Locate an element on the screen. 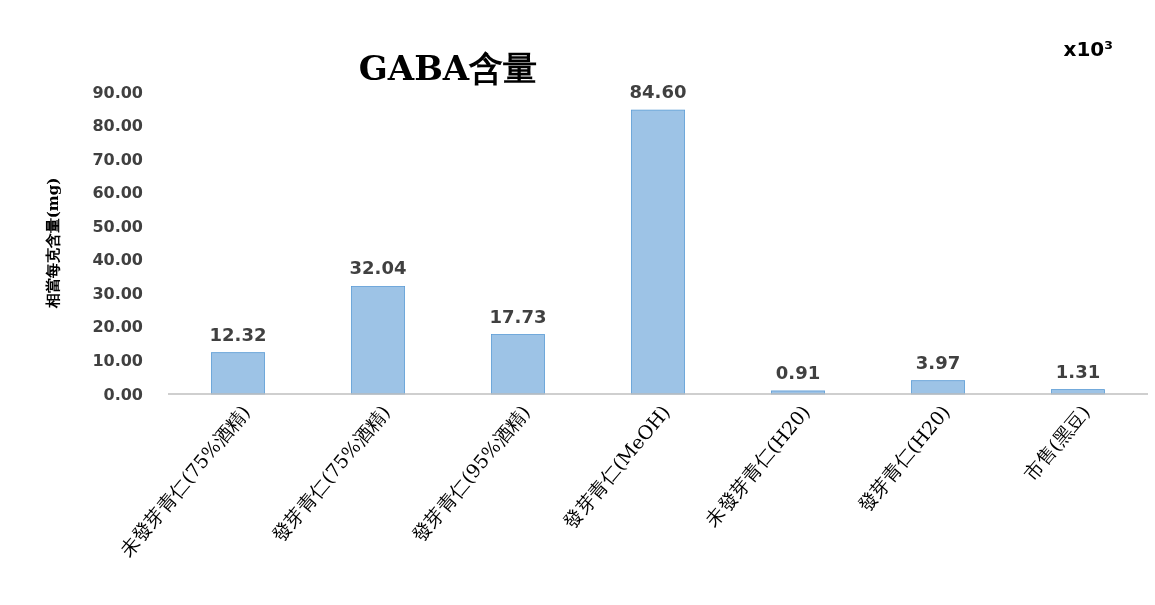 Image resolution: width=1155 pixels, height=605 pixels. y-tick-label: 20.00 is located at coordinates (117, 327).